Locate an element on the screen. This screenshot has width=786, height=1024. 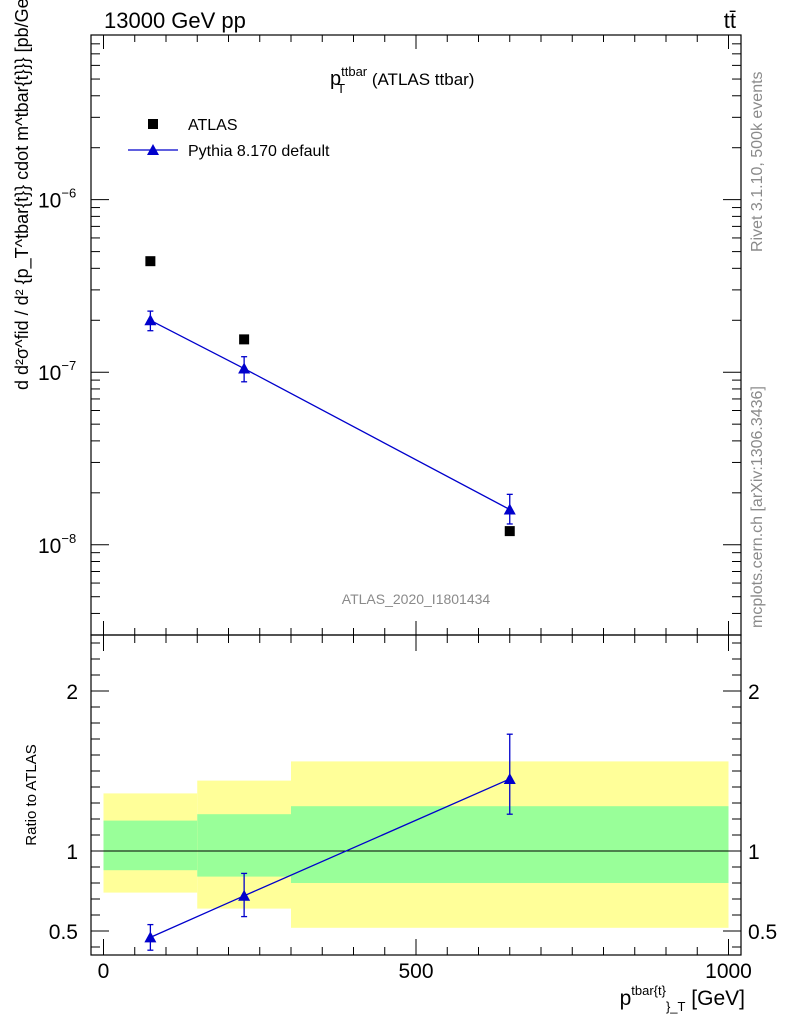
ratio-y-tick-label-left: 1 is located at coordinates (72, 852).